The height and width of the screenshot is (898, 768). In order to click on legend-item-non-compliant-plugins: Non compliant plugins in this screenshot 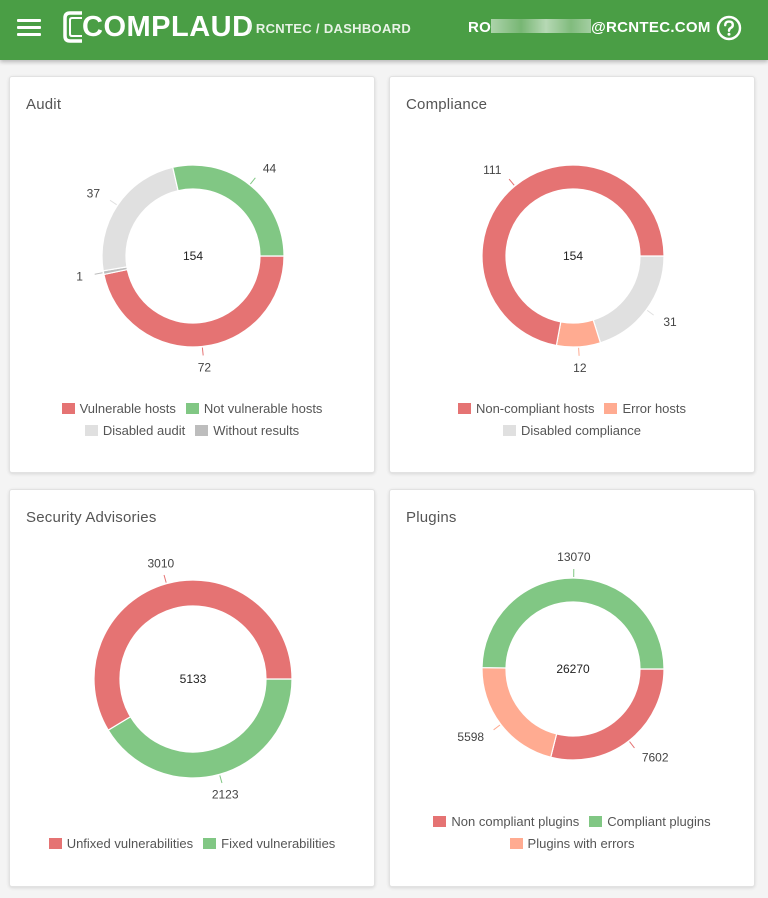, I will do `click(506, 821)`.